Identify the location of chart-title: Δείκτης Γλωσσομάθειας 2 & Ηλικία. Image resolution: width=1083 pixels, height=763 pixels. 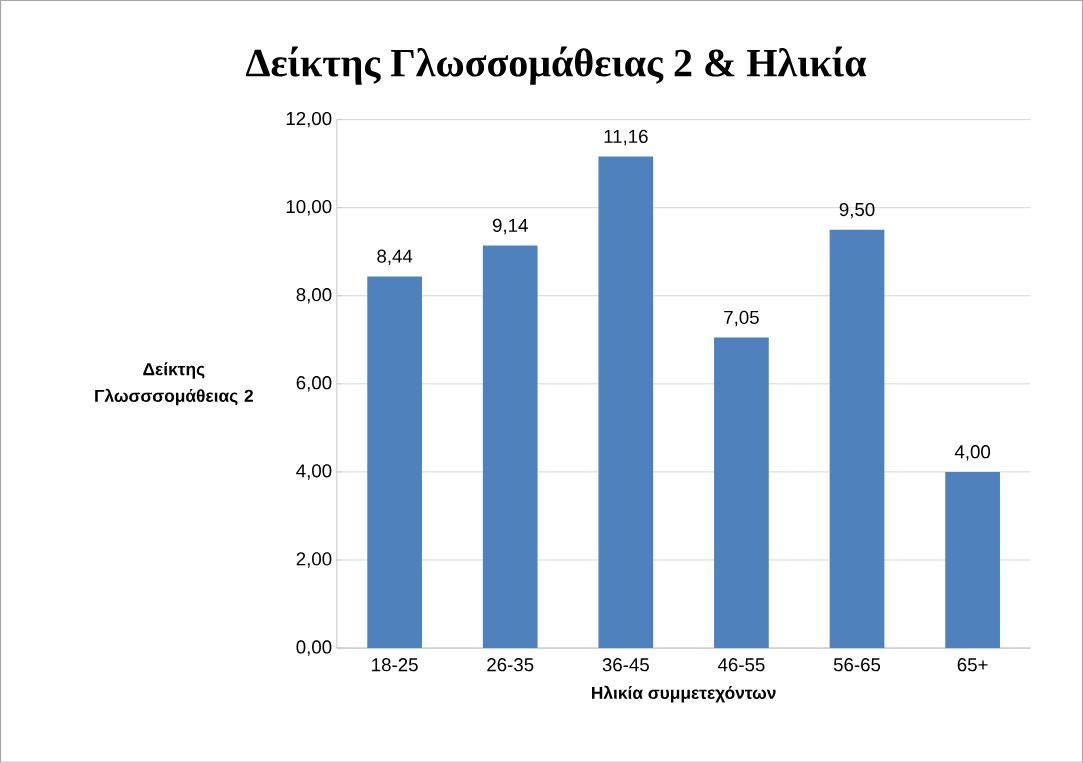
(556, 65).